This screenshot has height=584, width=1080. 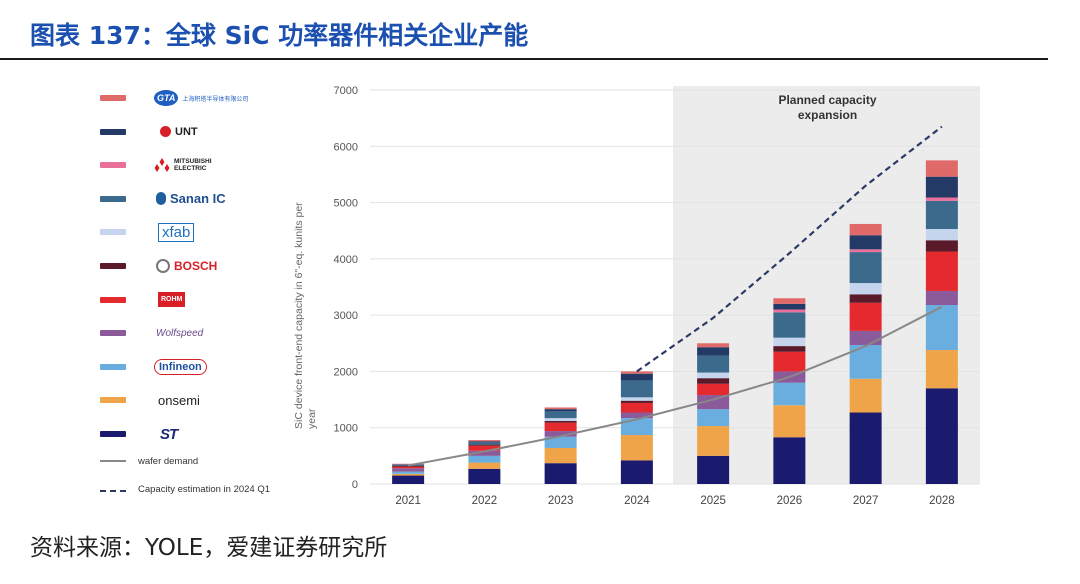 What do you see at coordinates (165, 132) in the screenshot?
I see `unt-mark-icon` at bounding box center [165, 132].